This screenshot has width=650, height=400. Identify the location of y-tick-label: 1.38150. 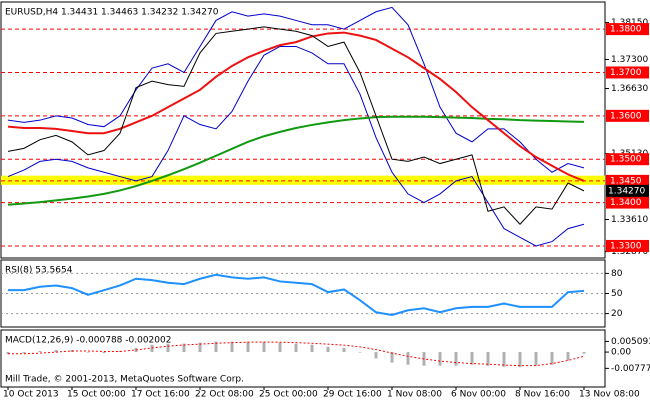
(629, 23).